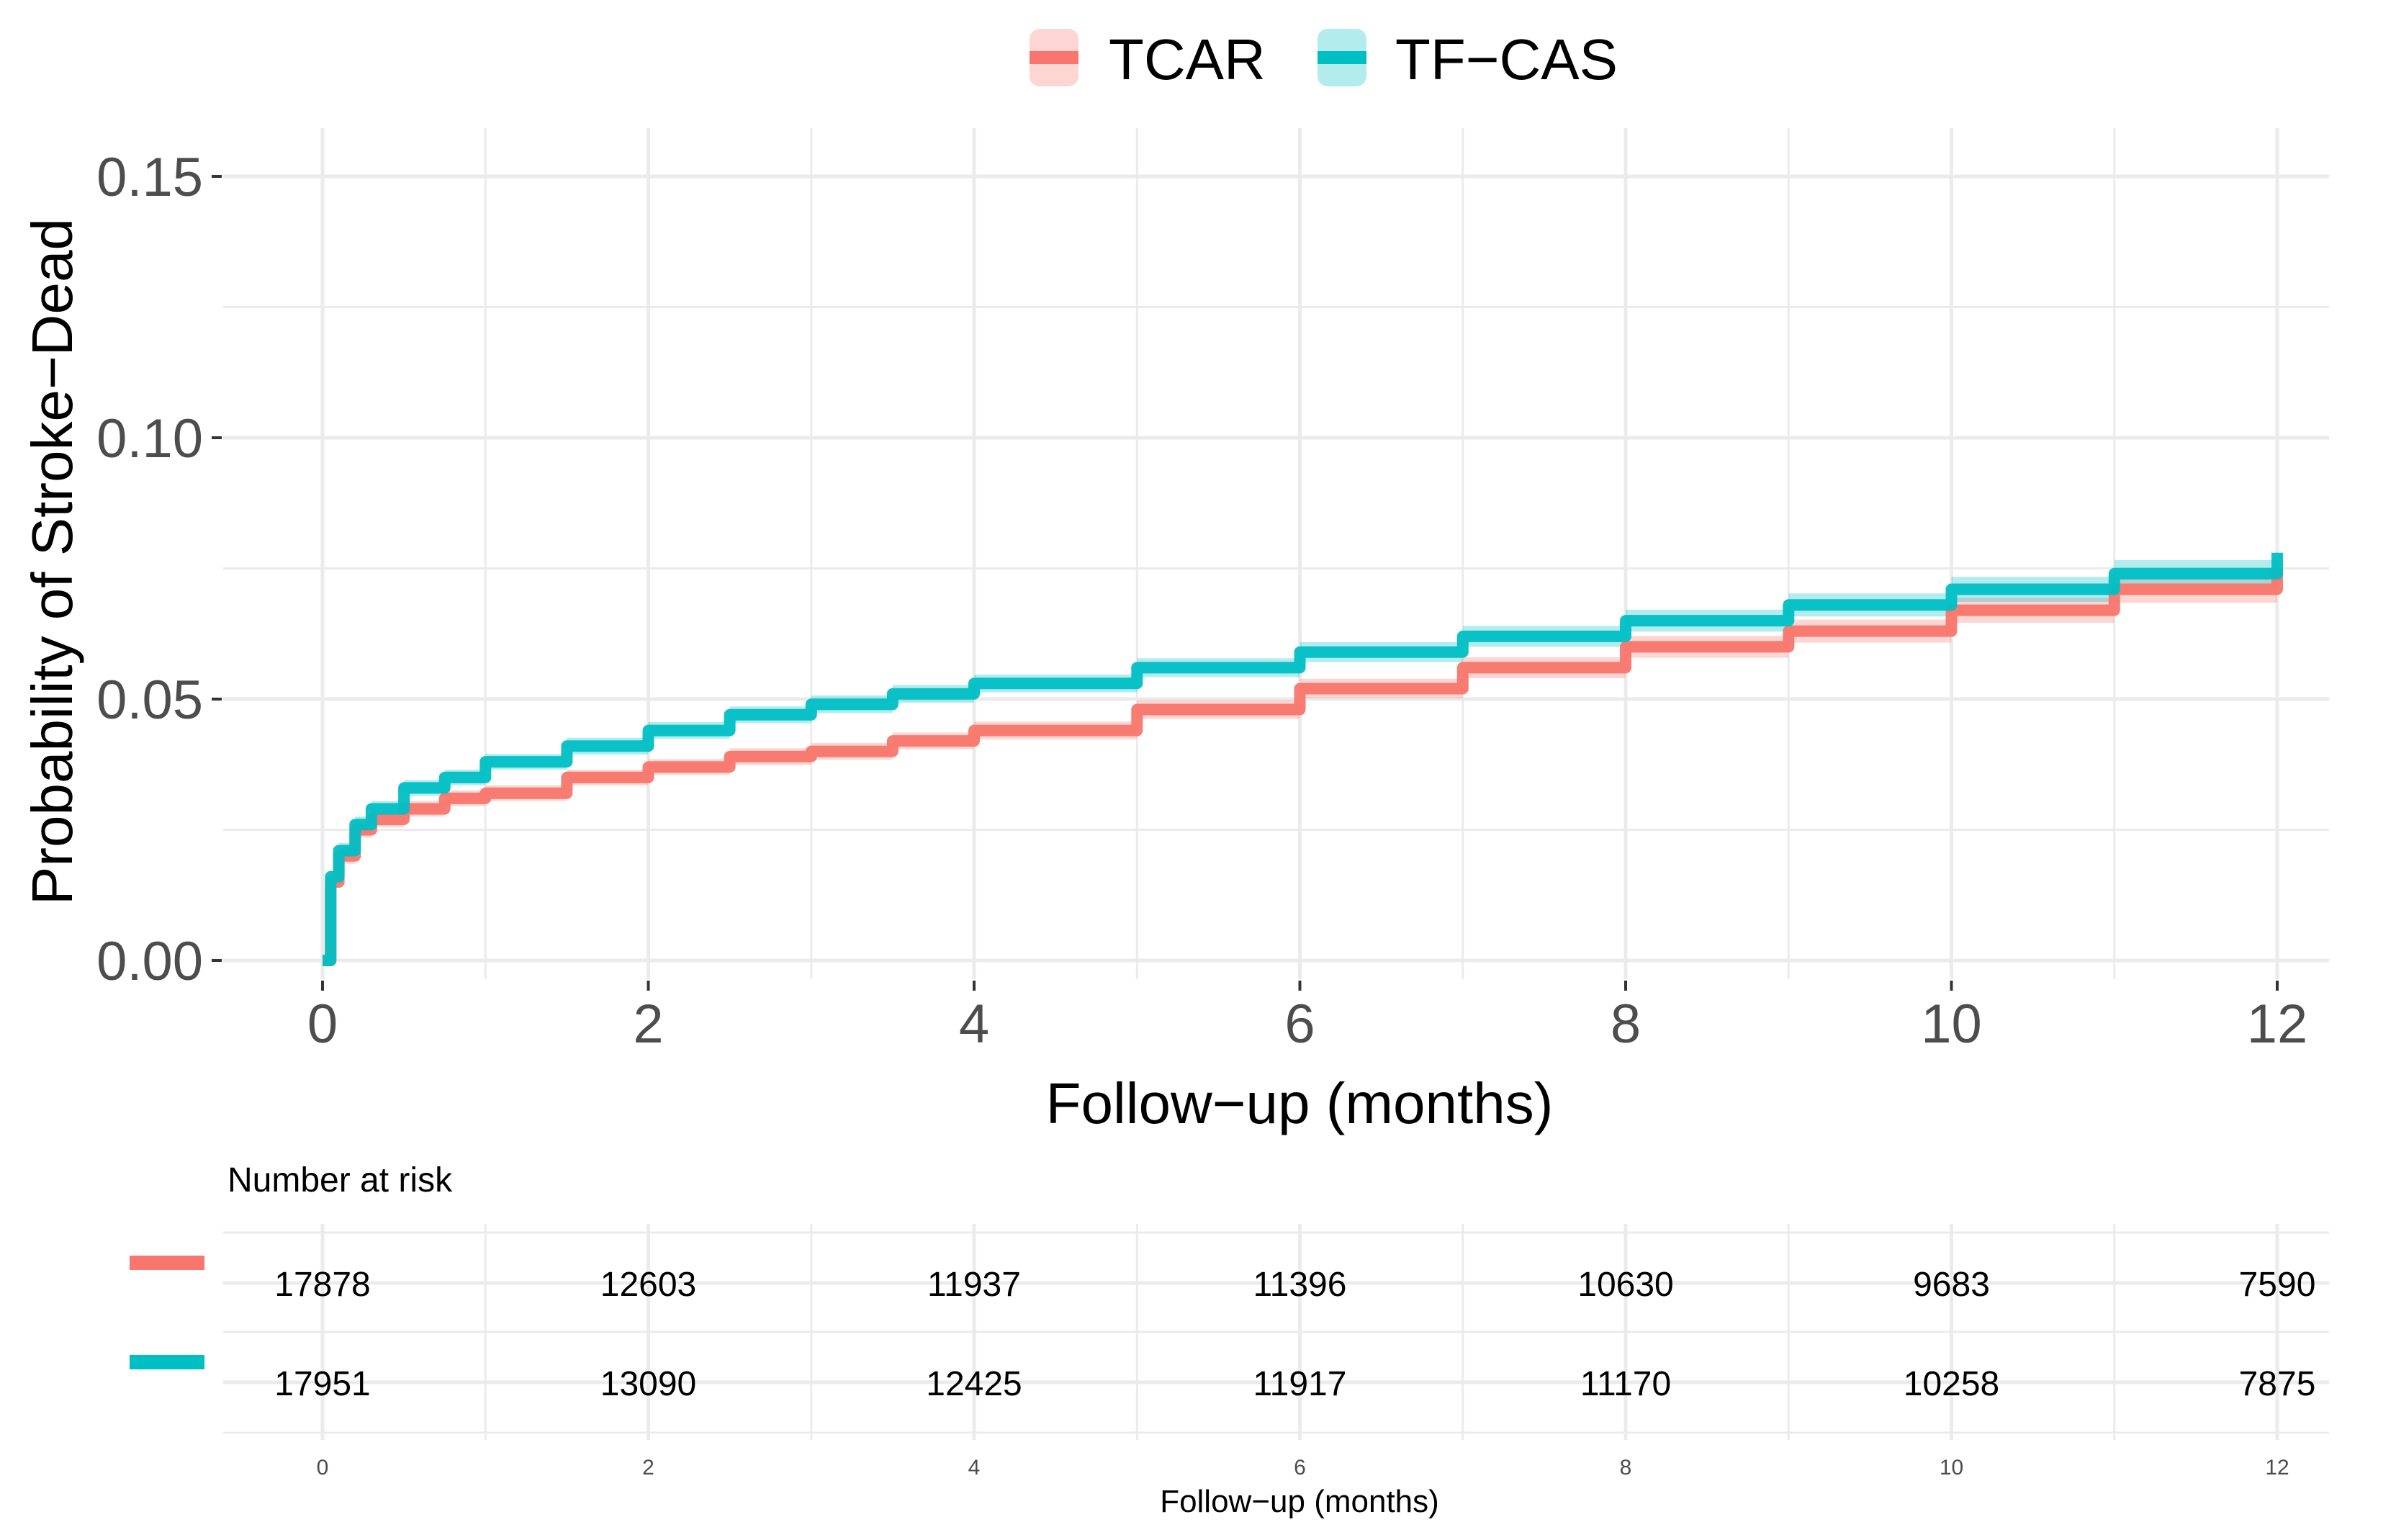  Describe the element at coordinates (1951, 1285) in the screenshot. I see `risk-count: 9683` at that location.